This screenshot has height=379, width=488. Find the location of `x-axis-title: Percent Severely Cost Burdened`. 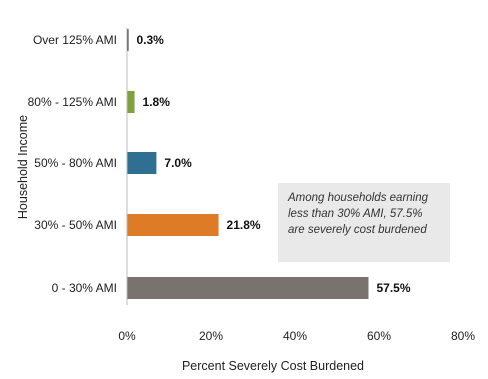

x-axis-title: Percent Severely Cost Burdened is located at coordinates (273, 366).